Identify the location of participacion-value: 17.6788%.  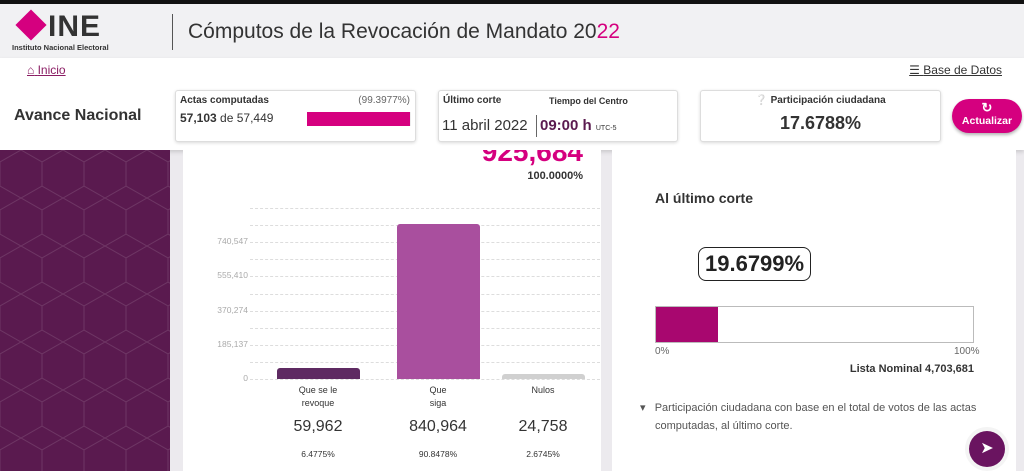
(820, 123).